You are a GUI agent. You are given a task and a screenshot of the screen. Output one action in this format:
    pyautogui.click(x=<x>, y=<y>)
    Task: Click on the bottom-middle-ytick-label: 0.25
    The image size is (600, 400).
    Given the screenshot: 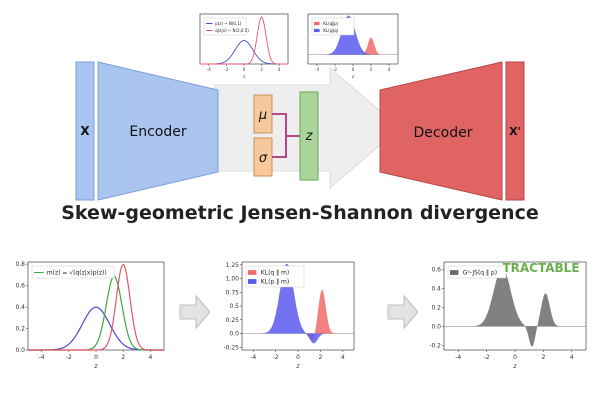 What is the action you would take?
    pyautogui.click(x=233, y=320)
    